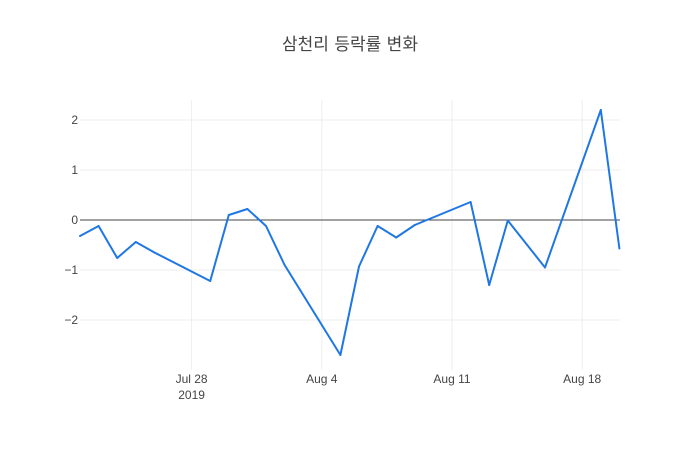 The image size is (700, 450). What do you see at coordinates (71, 270) in the screenshot?
I see `y-tick-label: −1` at bounding box center [71, 270].